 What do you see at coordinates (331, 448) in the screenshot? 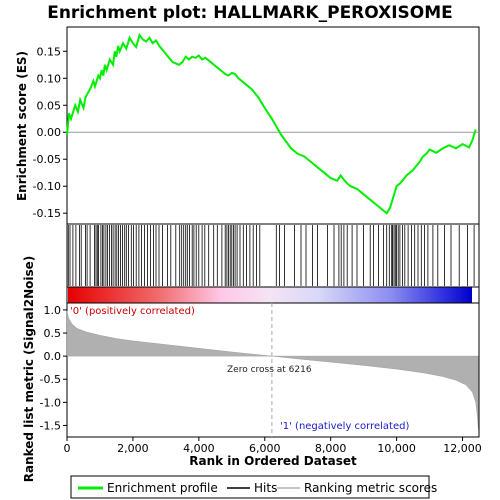
I see `x-tick-label: 8,000` at bounding box center [331, 448].